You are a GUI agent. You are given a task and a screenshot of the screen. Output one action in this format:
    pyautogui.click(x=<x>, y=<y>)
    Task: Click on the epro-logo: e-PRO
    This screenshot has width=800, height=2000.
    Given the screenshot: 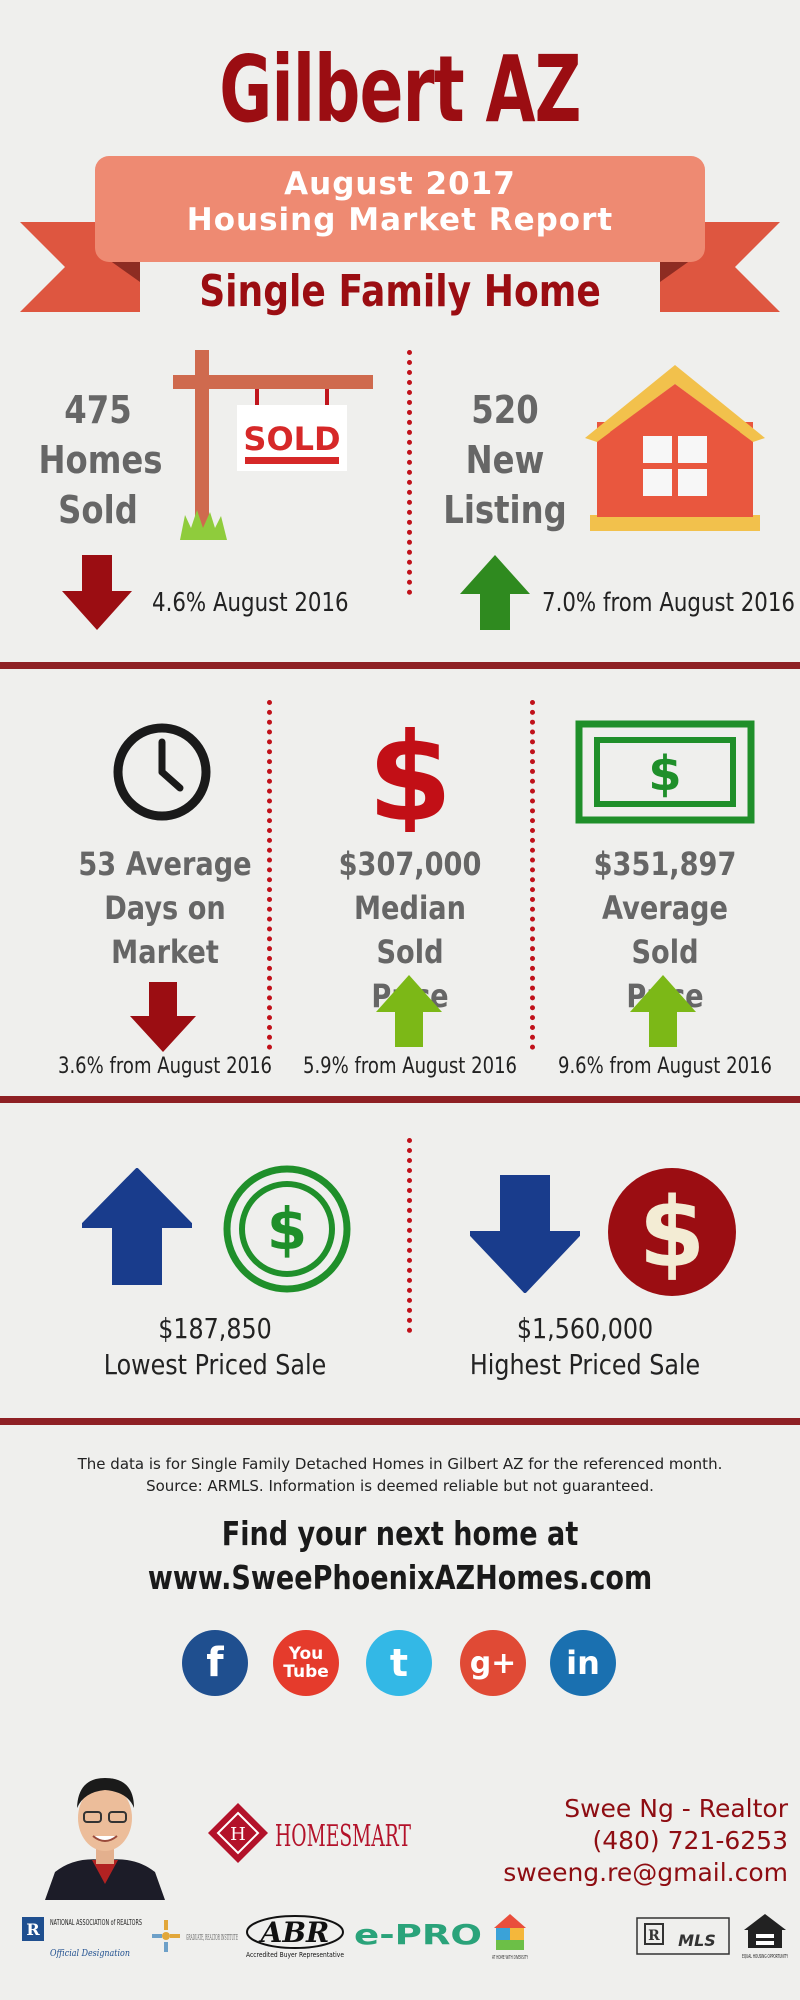 What is the action you would take?
    pyautogui.click(x=418, y=1934)
    